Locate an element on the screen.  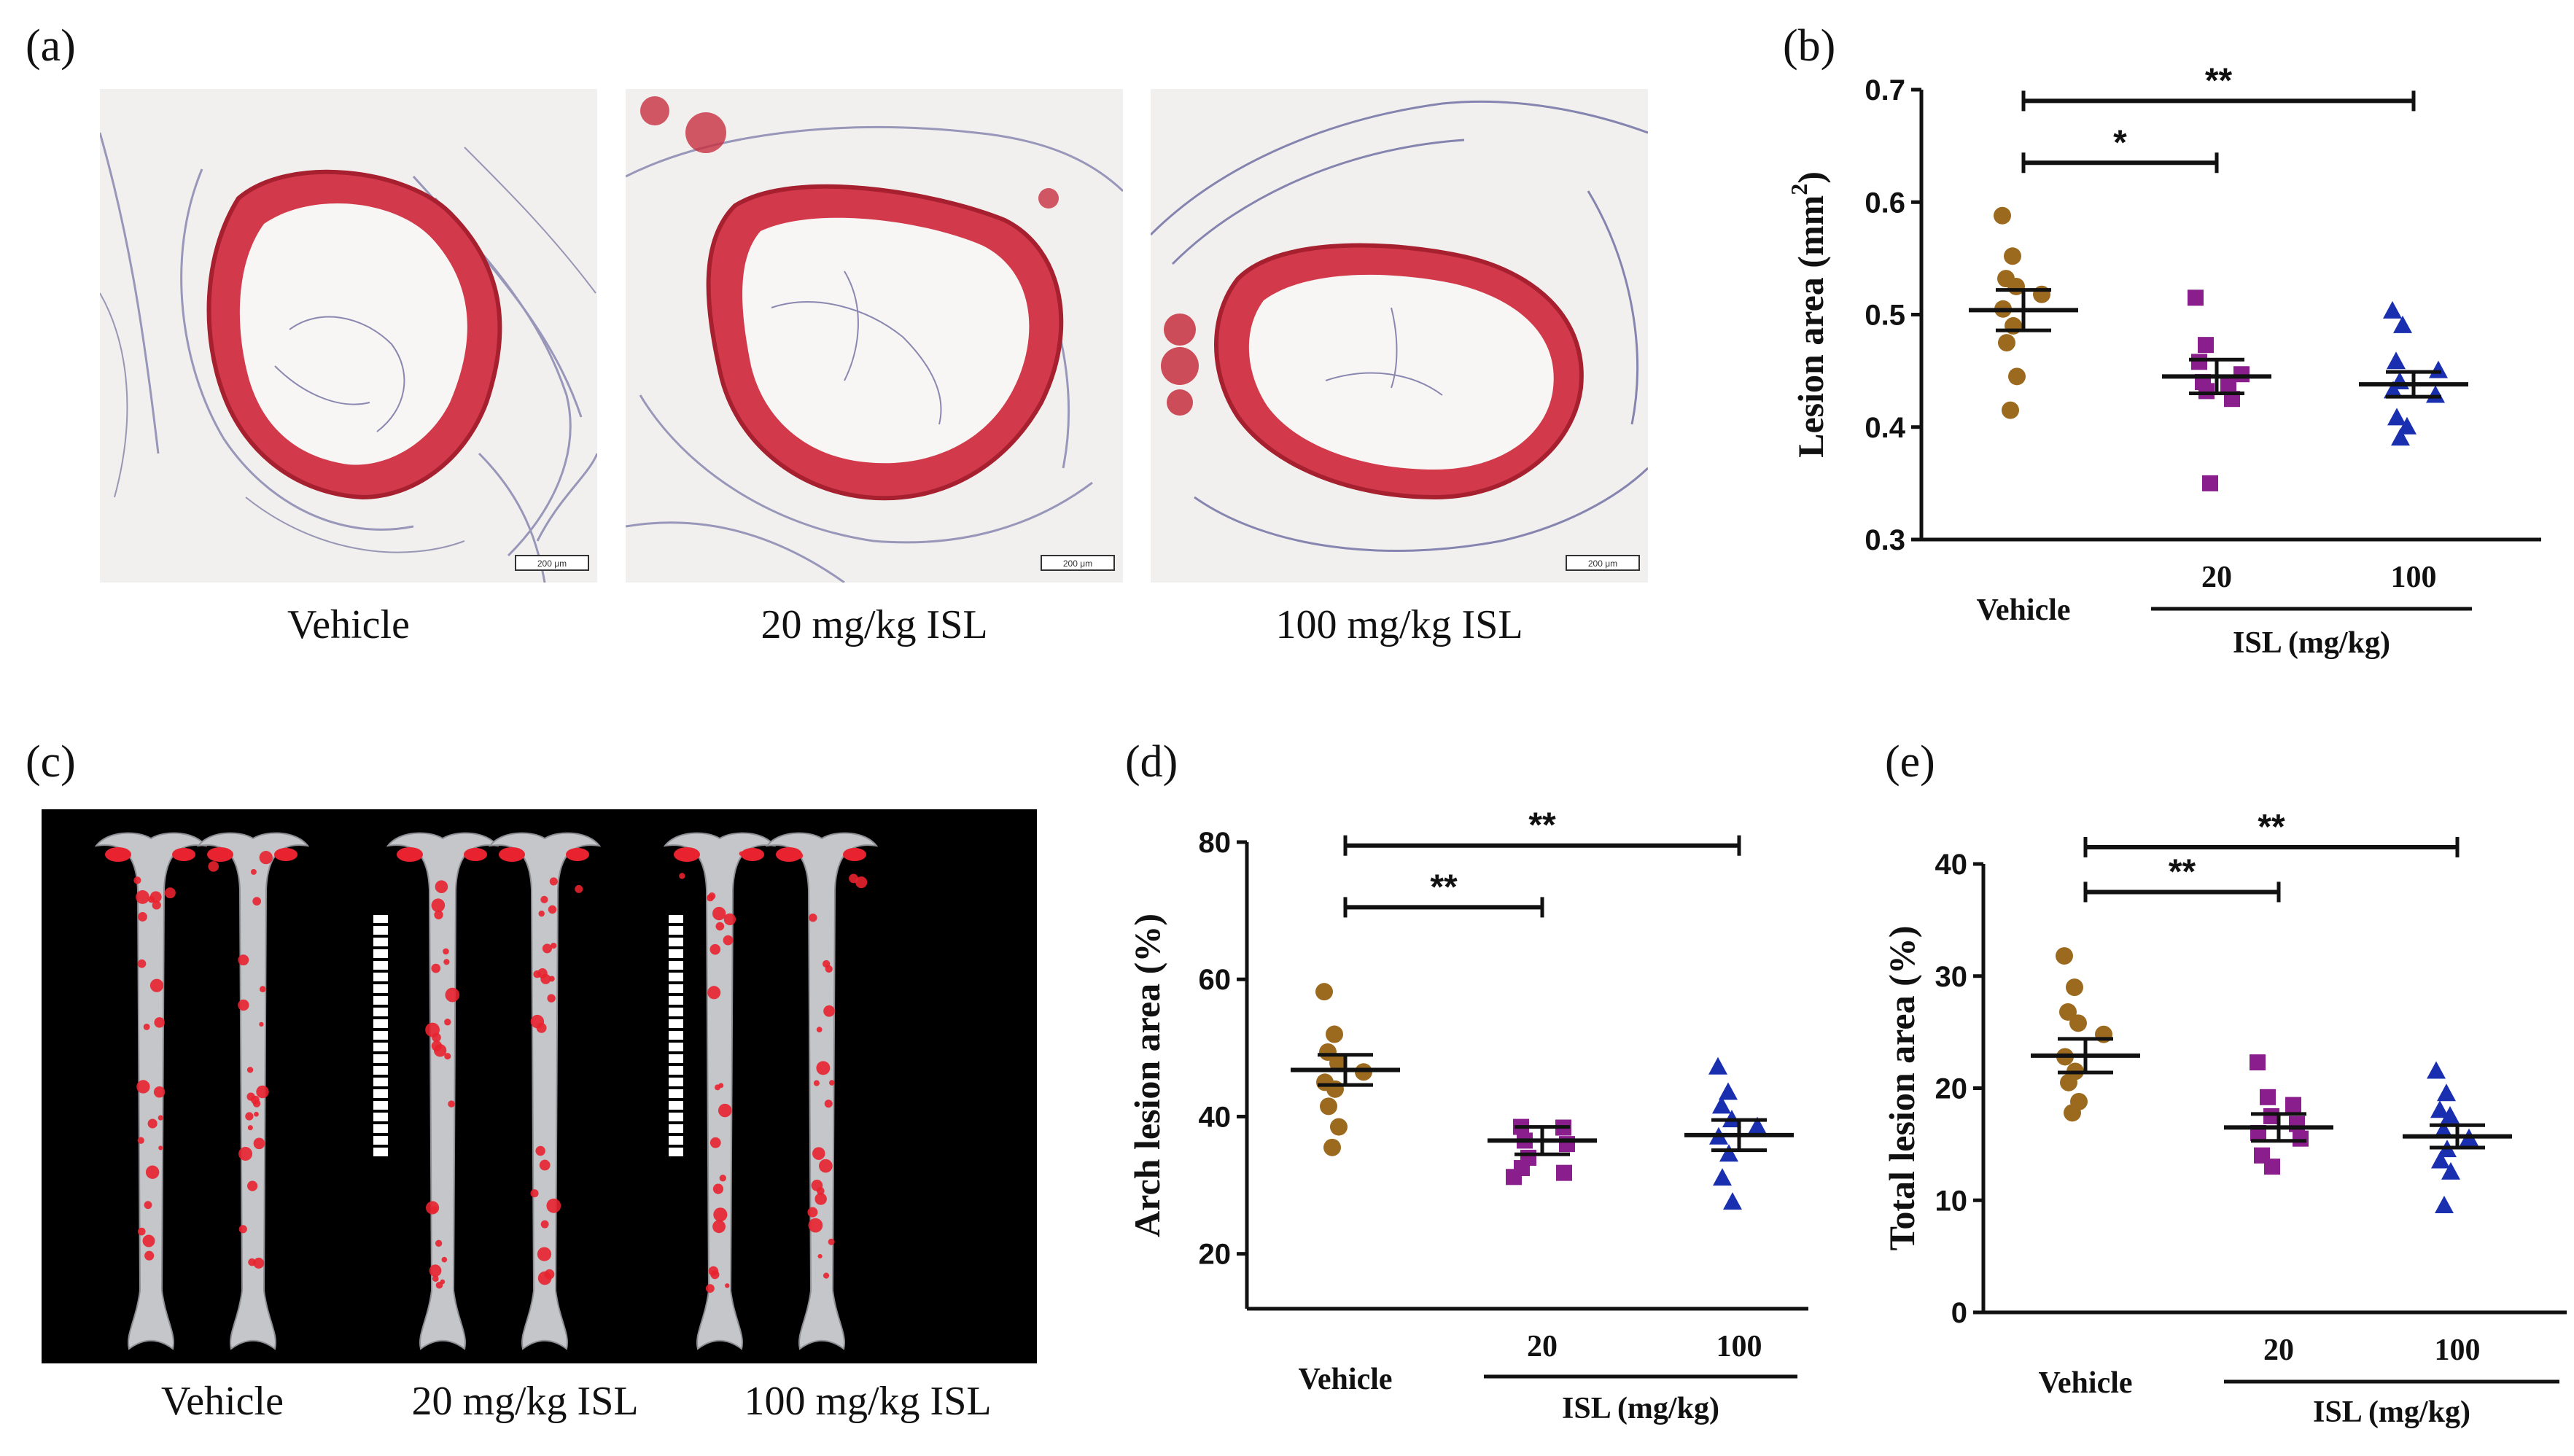
y-tick-label: 0.3 is located at coordinates (1885, 540).